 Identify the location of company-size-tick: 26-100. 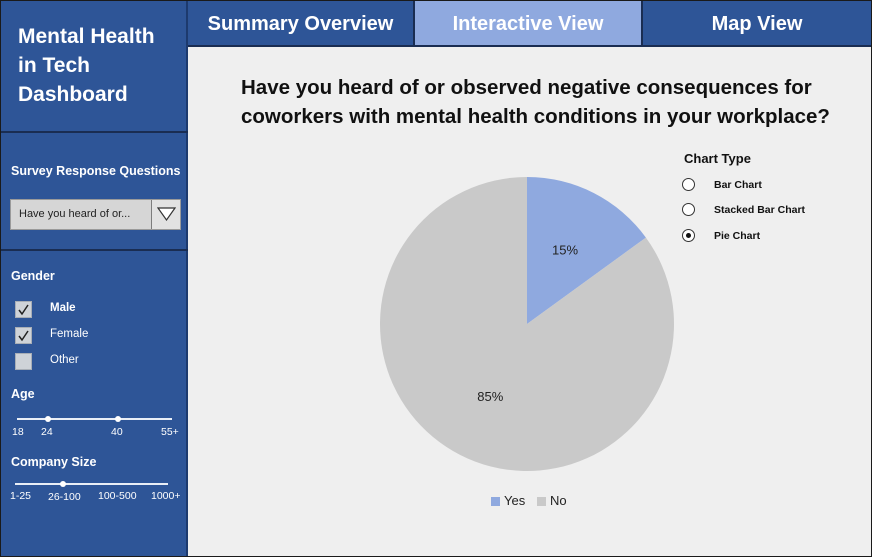
(64, 497).